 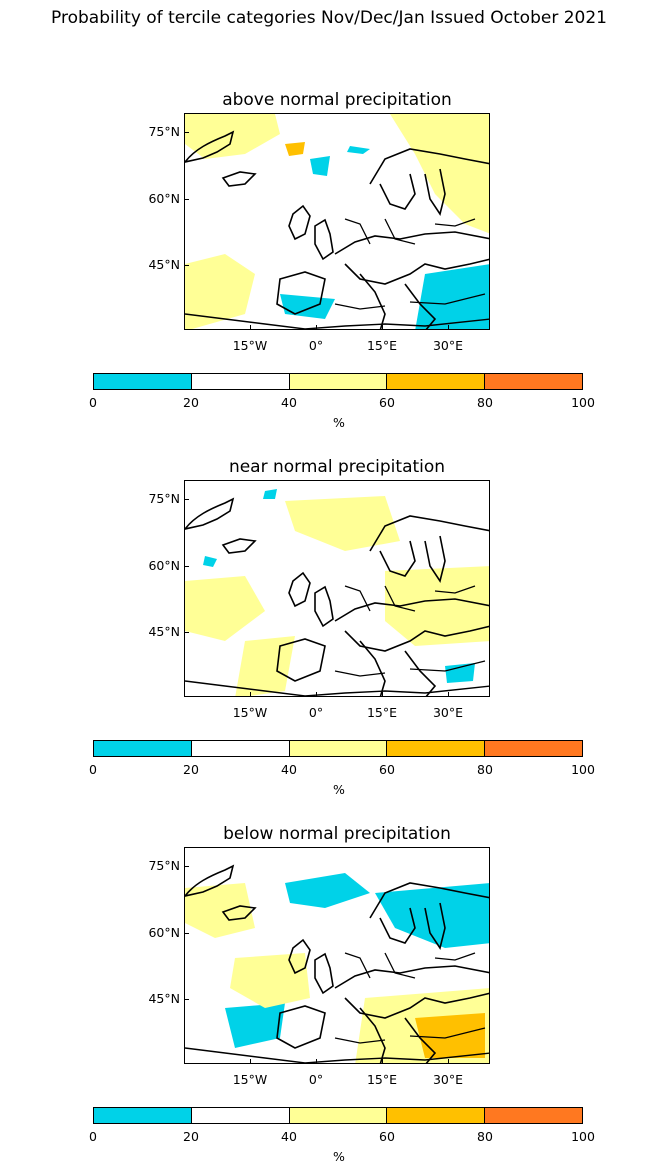 I want to click on panel-title: below normal precipitation, so click(x=337, y=834).